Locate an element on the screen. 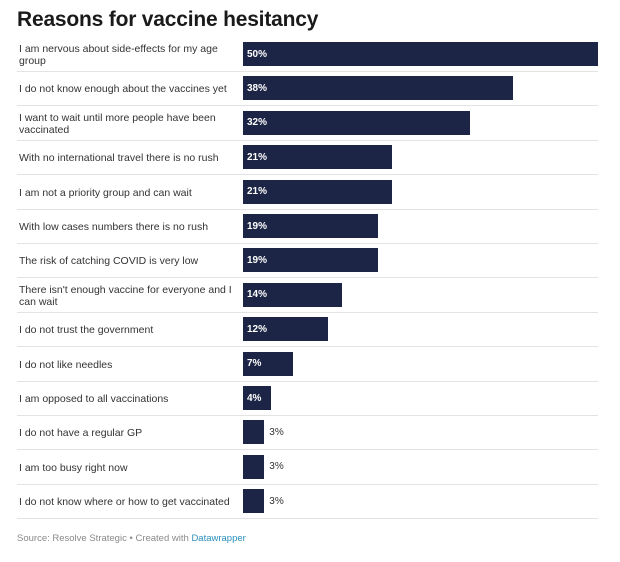 The image size is (620, 562). bar-row: I do not like needles 7% is located at coordinates (307, 365).